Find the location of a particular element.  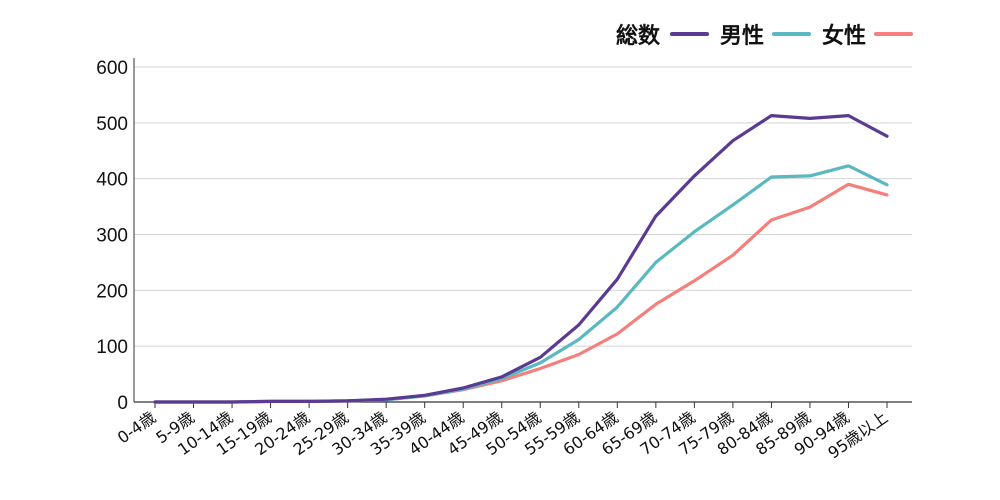

legend-label: 男性 is located at coordinates (742, 36).